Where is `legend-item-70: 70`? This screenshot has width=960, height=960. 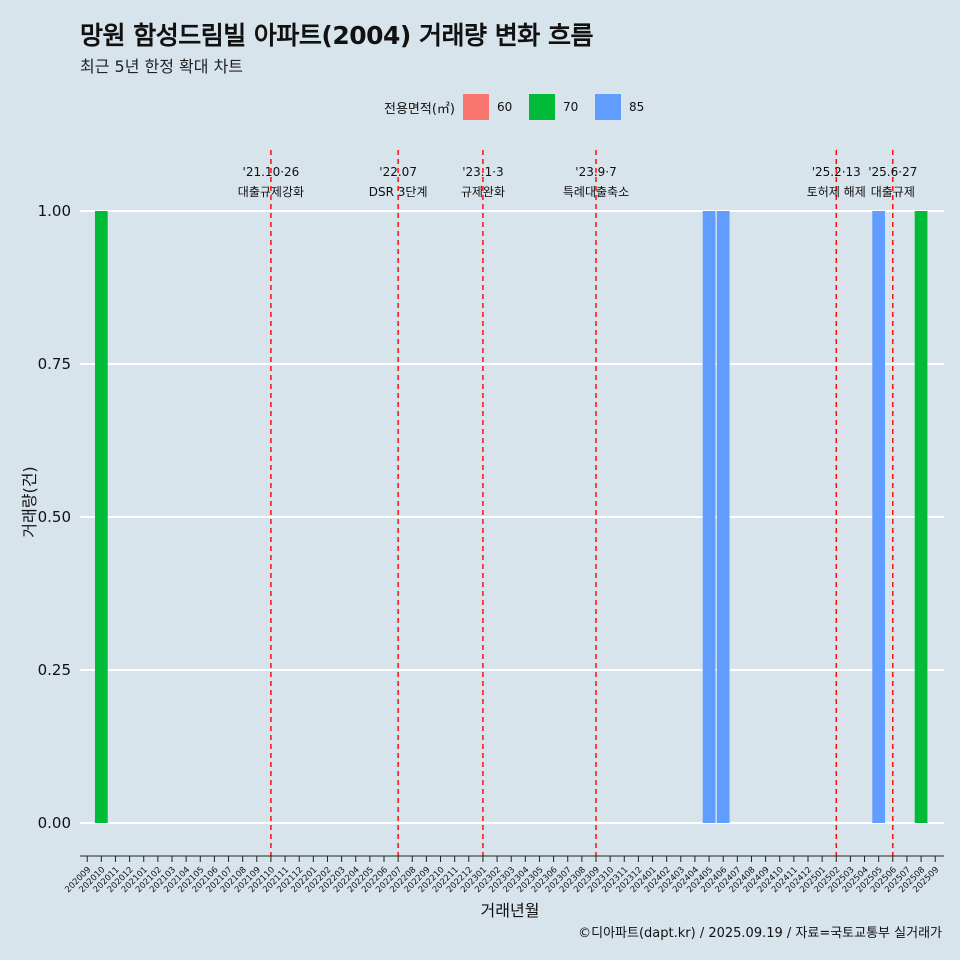
legend-item-70: 70 is located at coordinates (557, 107).